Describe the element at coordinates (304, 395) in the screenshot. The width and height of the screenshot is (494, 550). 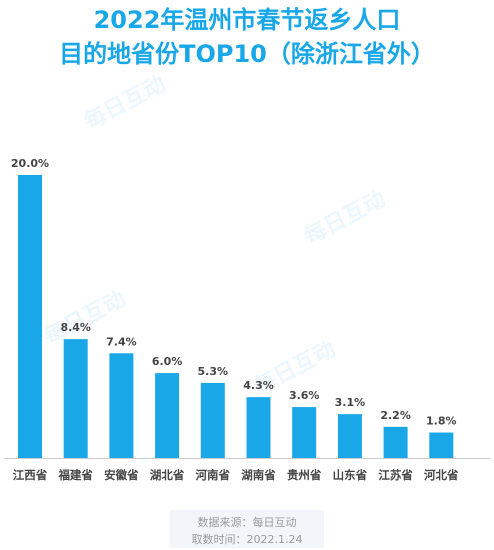
I see `data-label: 3.6%` at that location.